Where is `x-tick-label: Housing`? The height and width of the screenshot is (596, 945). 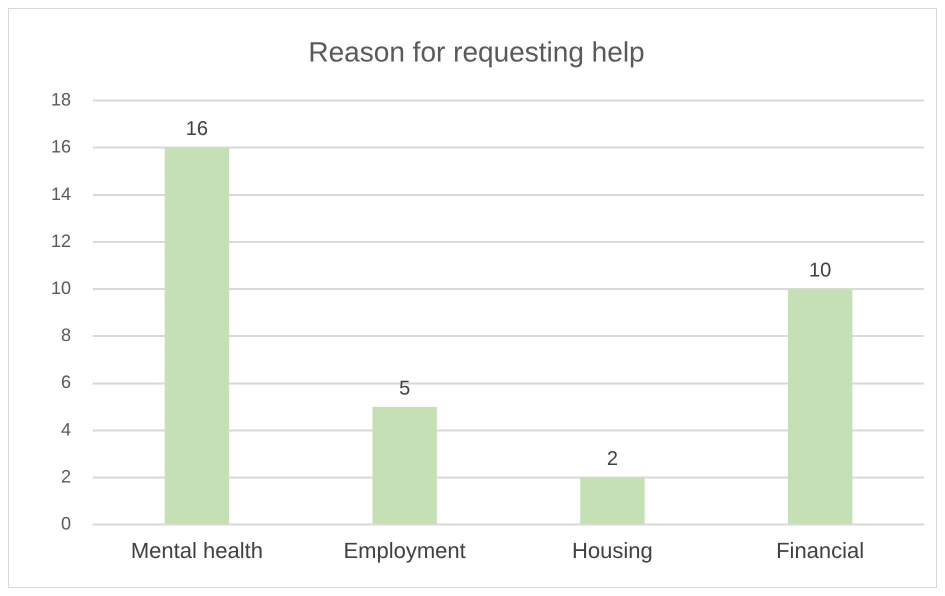 x-tick-label: Housing is located at coordinates (612, 550).